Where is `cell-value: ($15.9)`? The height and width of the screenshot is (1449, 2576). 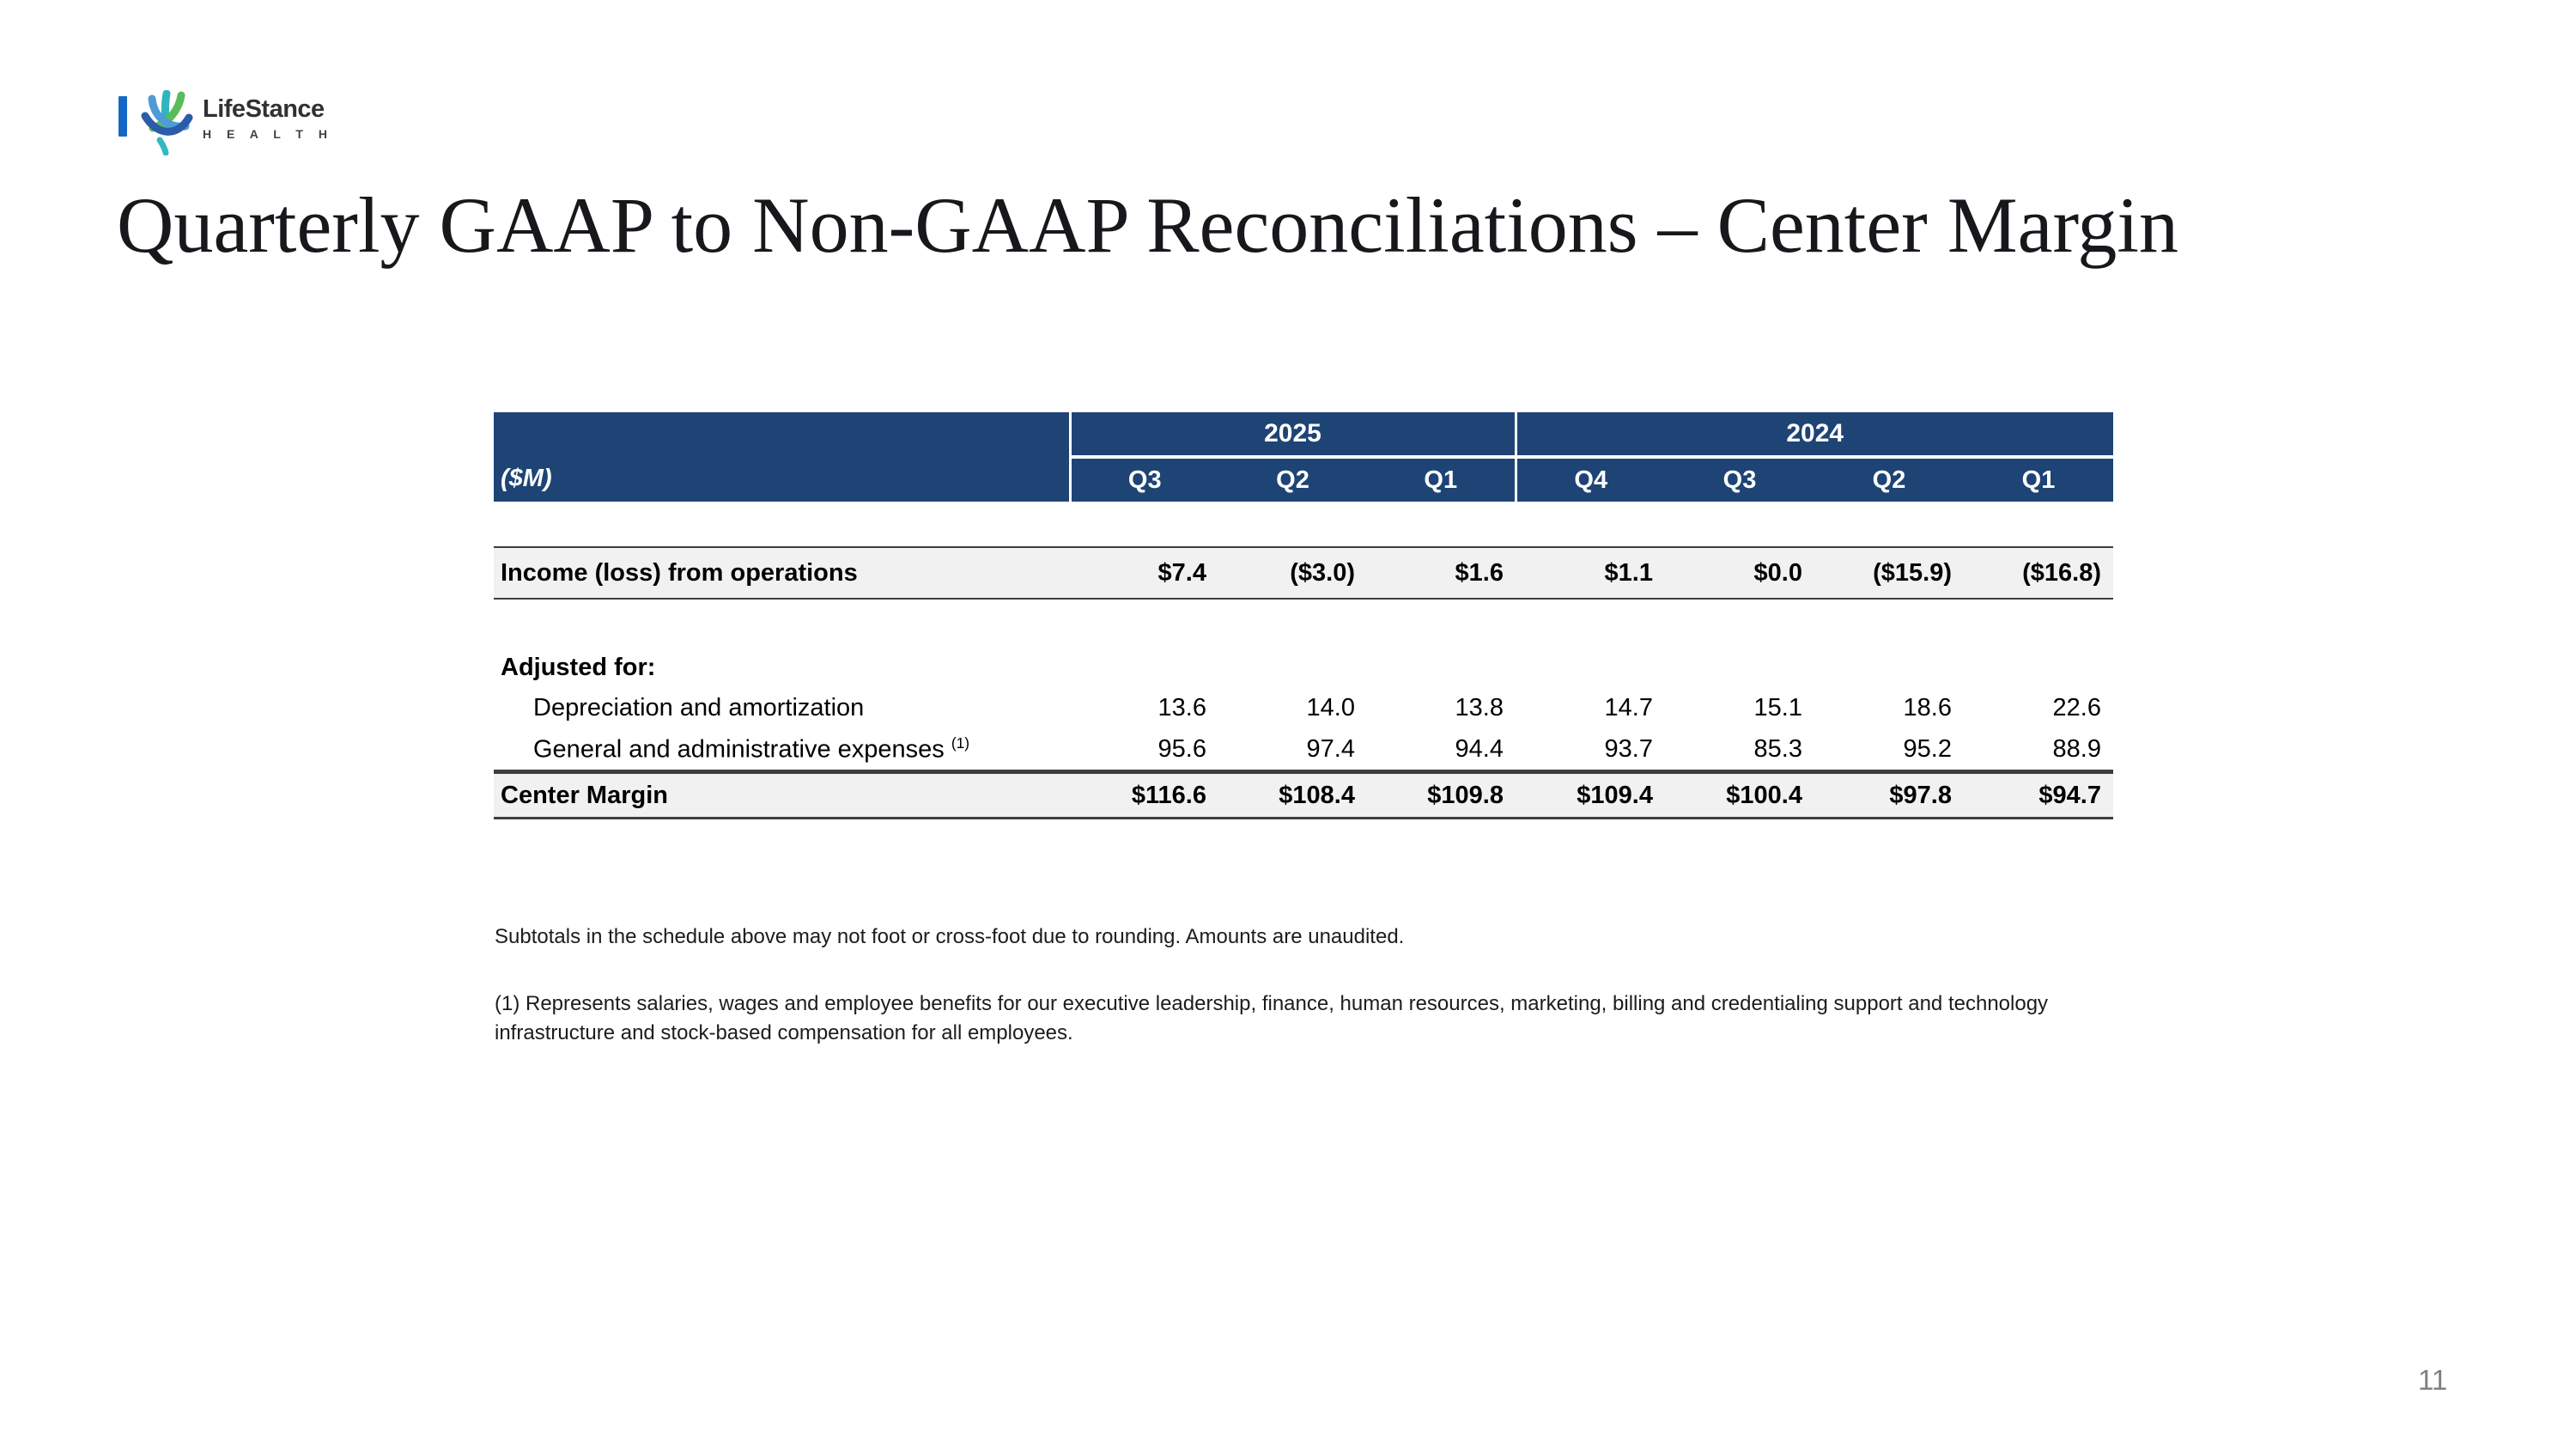 cell-value: ($15.9) is located at coordinates (1889, 573).